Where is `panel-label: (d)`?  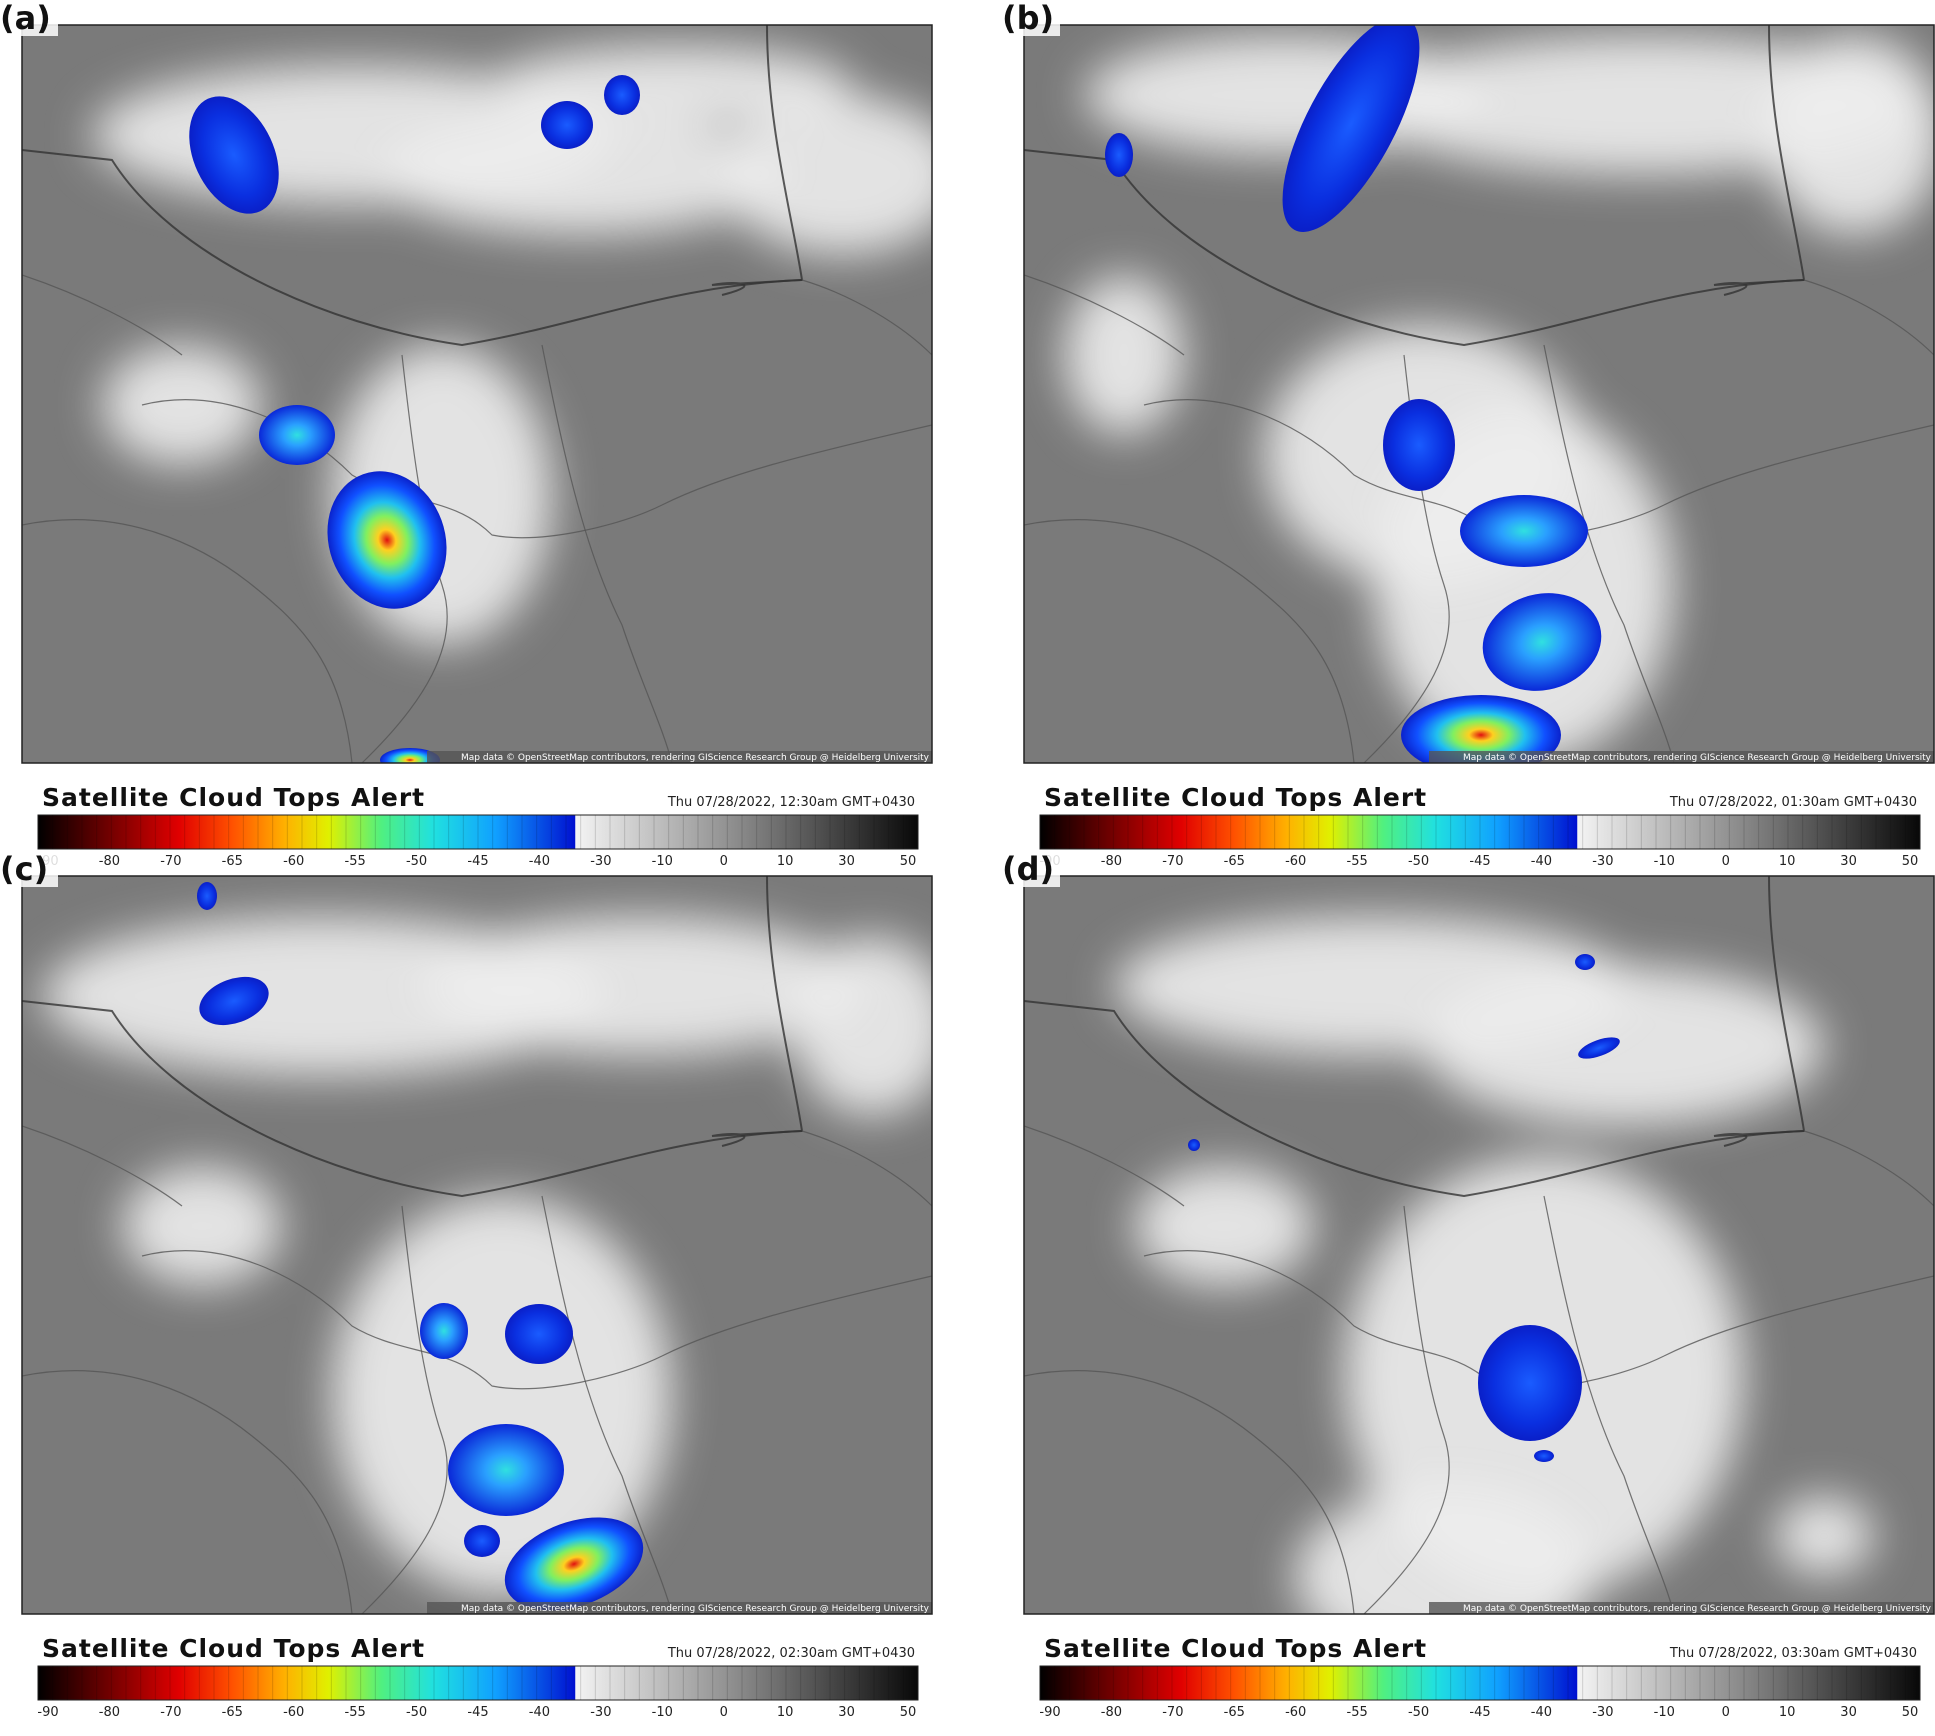 panel-label: (d) is located at coordinates (1028, 869).